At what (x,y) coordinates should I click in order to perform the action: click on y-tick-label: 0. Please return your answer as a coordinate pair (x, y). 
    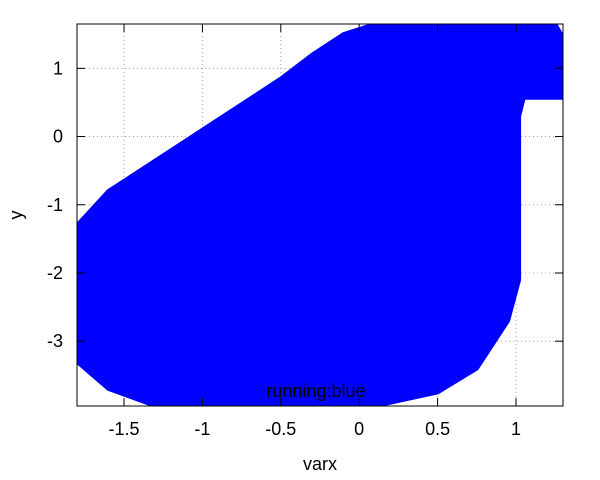
    Looking at the image, I should click on (58, 137).